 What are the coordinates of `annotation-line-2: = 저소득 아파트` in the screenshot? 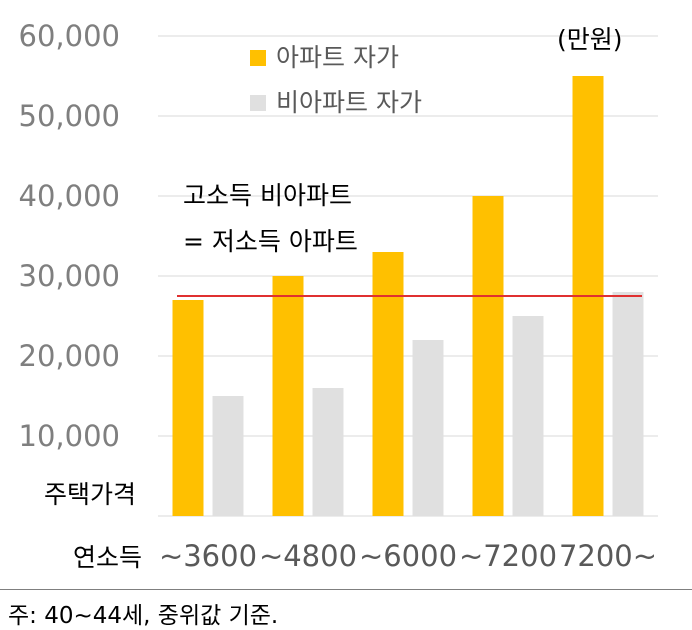 It's located at (270, 241).